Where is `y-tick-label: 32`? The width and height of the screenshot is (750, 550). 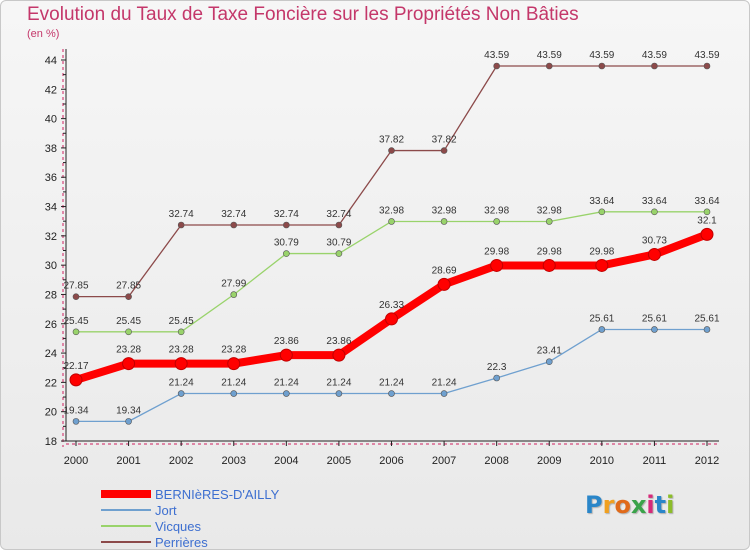
y-tick-label: 32 is located at coordinates (51, 237).